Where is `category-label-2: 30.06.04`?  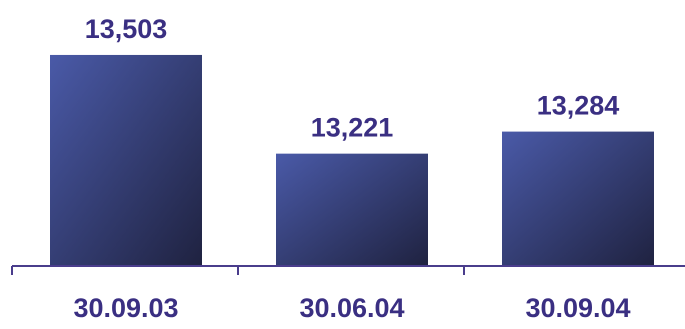 category-label-2: 30.06.04 is located at coordinates (351, 308).